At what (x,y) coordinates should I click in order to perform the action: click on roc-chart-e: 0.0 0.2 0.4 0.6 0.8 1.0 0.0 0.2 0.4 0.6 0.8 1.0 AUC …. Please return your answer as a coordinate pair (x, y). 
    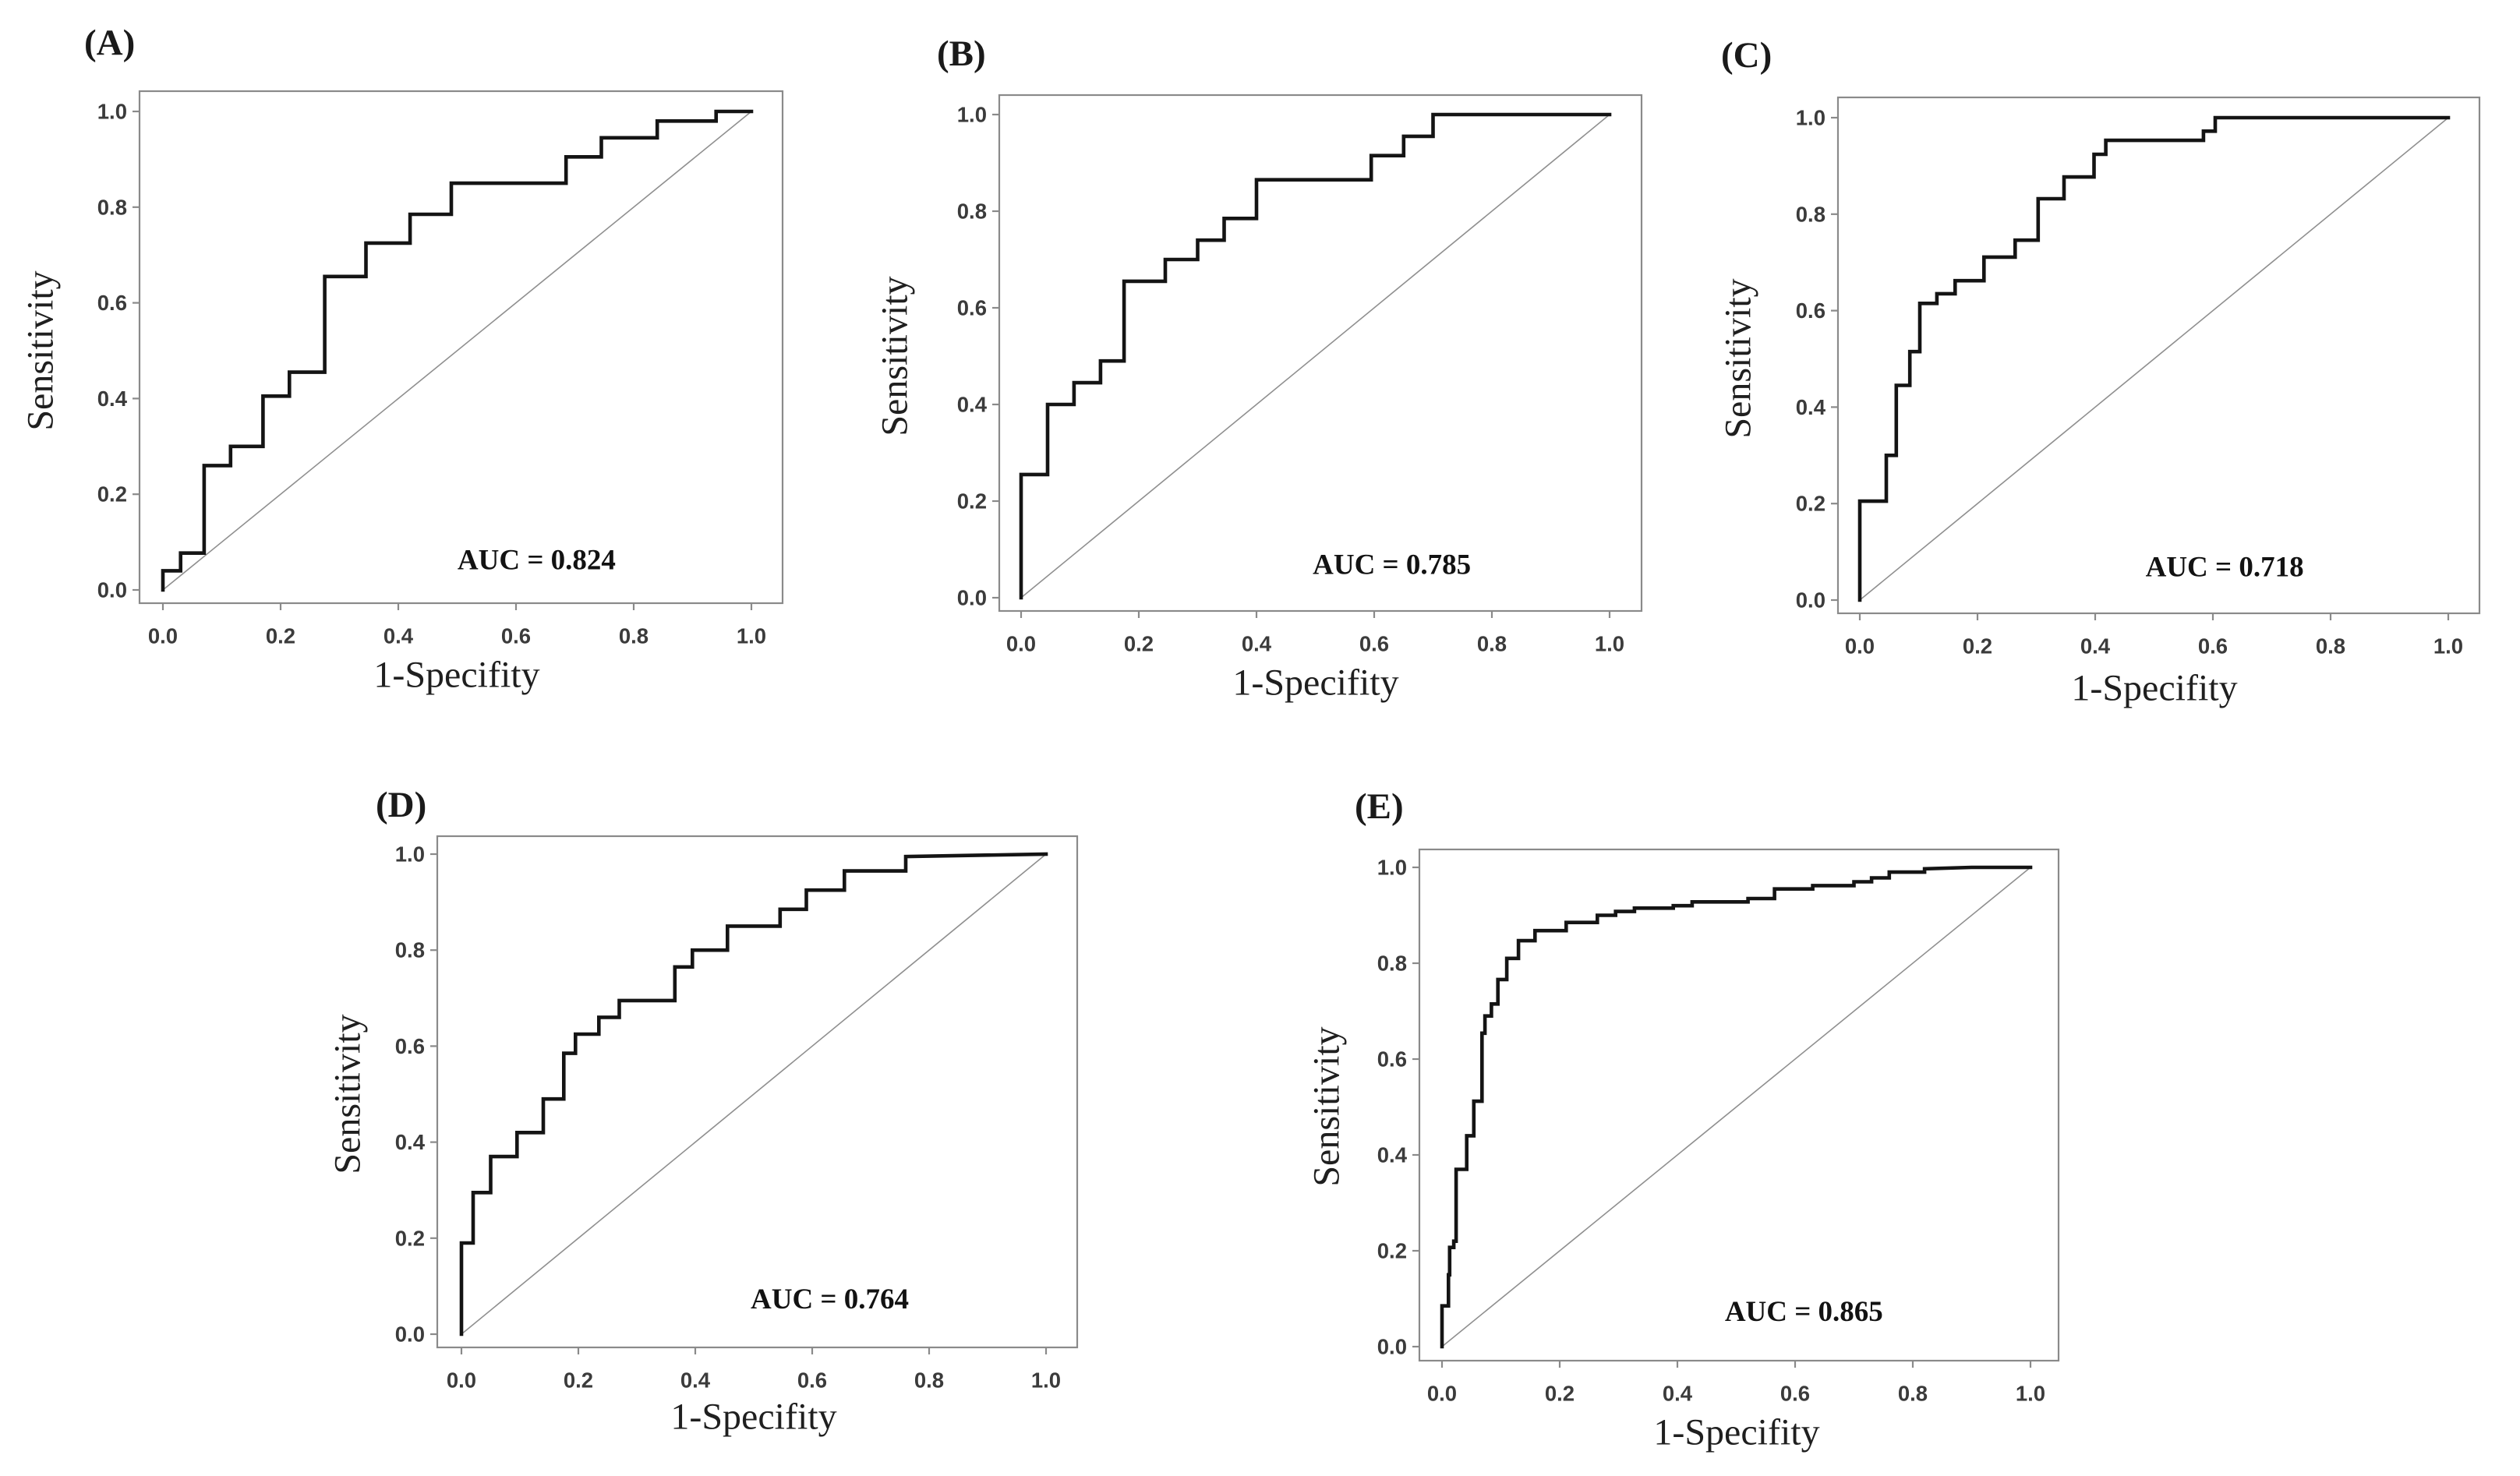
    Looking at the image, I should click on (1683, 1119).